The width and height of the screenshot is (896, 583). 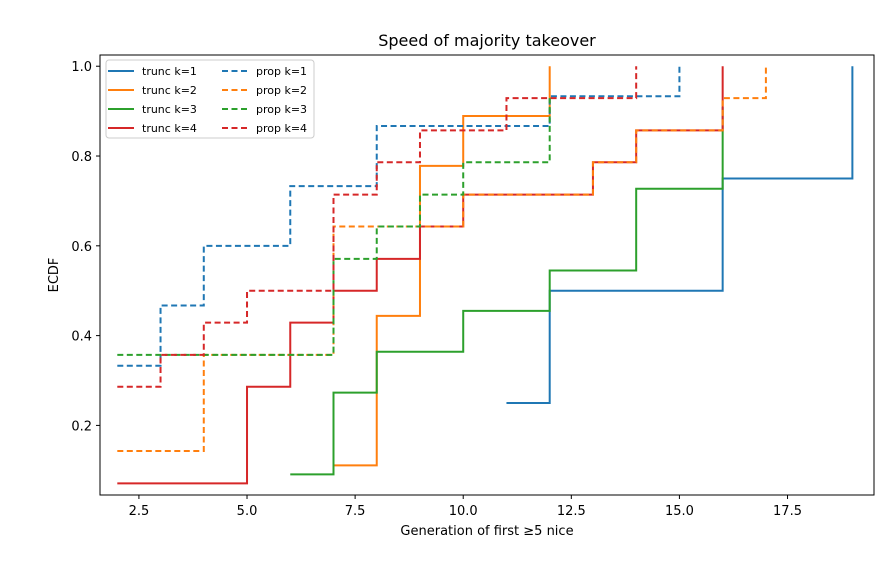 What do you see at coordinates (81, 426) in the screenshot?
I see `y-tick-label: 0.2` at bounding box center [81, 426].